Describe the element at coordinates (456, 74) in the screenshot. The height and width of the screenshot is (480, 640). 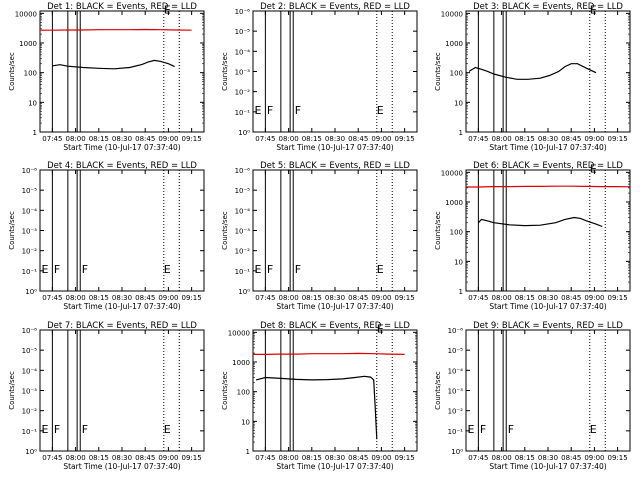
I see `y-tick-label: 100` at that location.